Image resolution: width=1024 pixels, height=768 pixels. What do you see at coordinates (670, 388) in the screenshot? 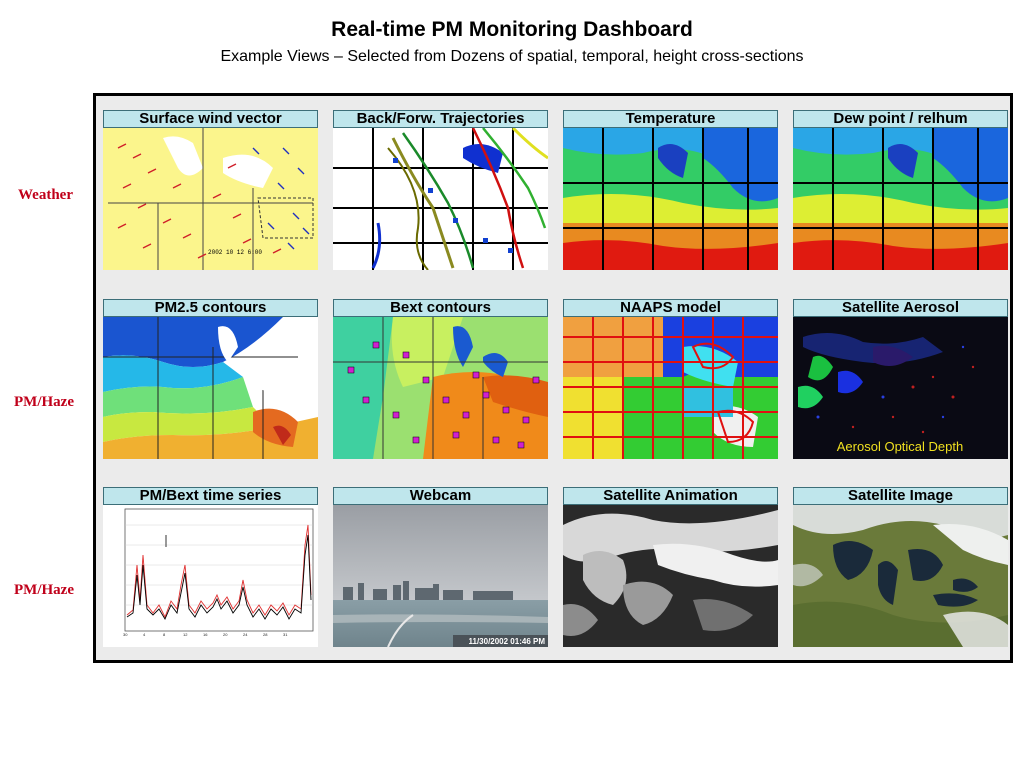
I see `naaps-model-map` at bounding box center [670, 388].